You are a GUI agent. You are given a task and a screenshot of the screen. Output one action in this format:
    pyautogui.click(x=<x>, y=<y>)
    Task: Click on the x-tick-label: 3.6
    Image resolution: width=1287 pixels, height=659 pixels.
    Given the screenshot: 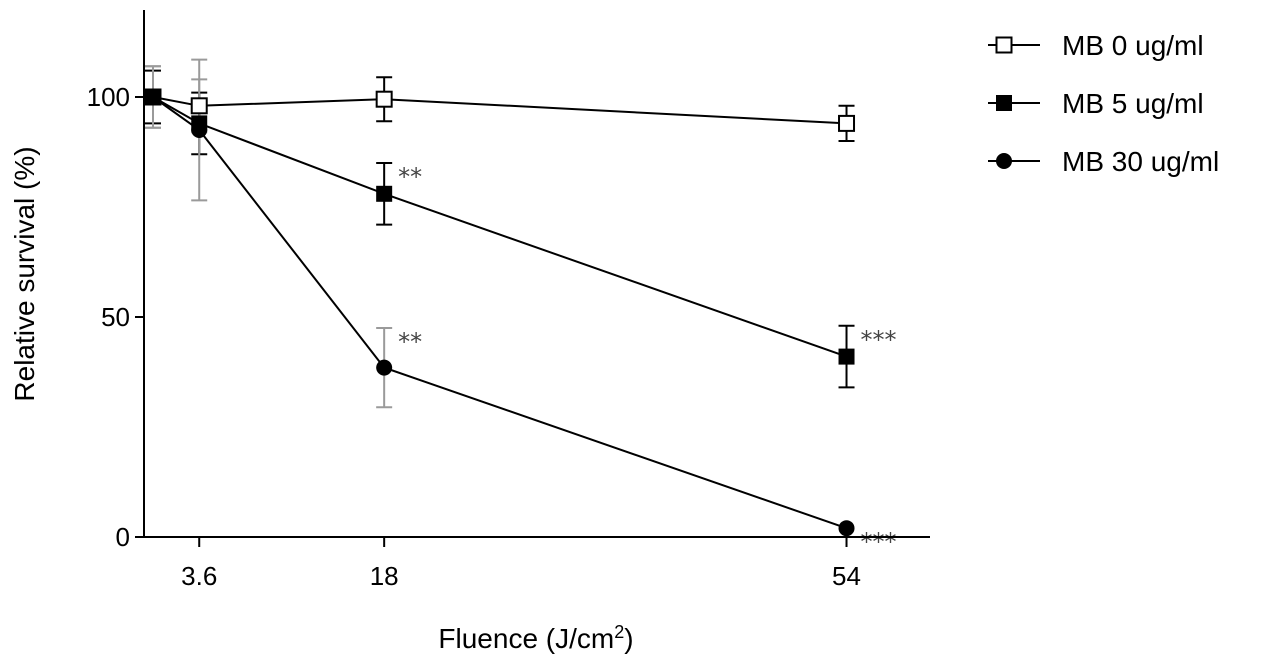 What is the action you would take?
    pyautogui.click(x=199, y=576)
    